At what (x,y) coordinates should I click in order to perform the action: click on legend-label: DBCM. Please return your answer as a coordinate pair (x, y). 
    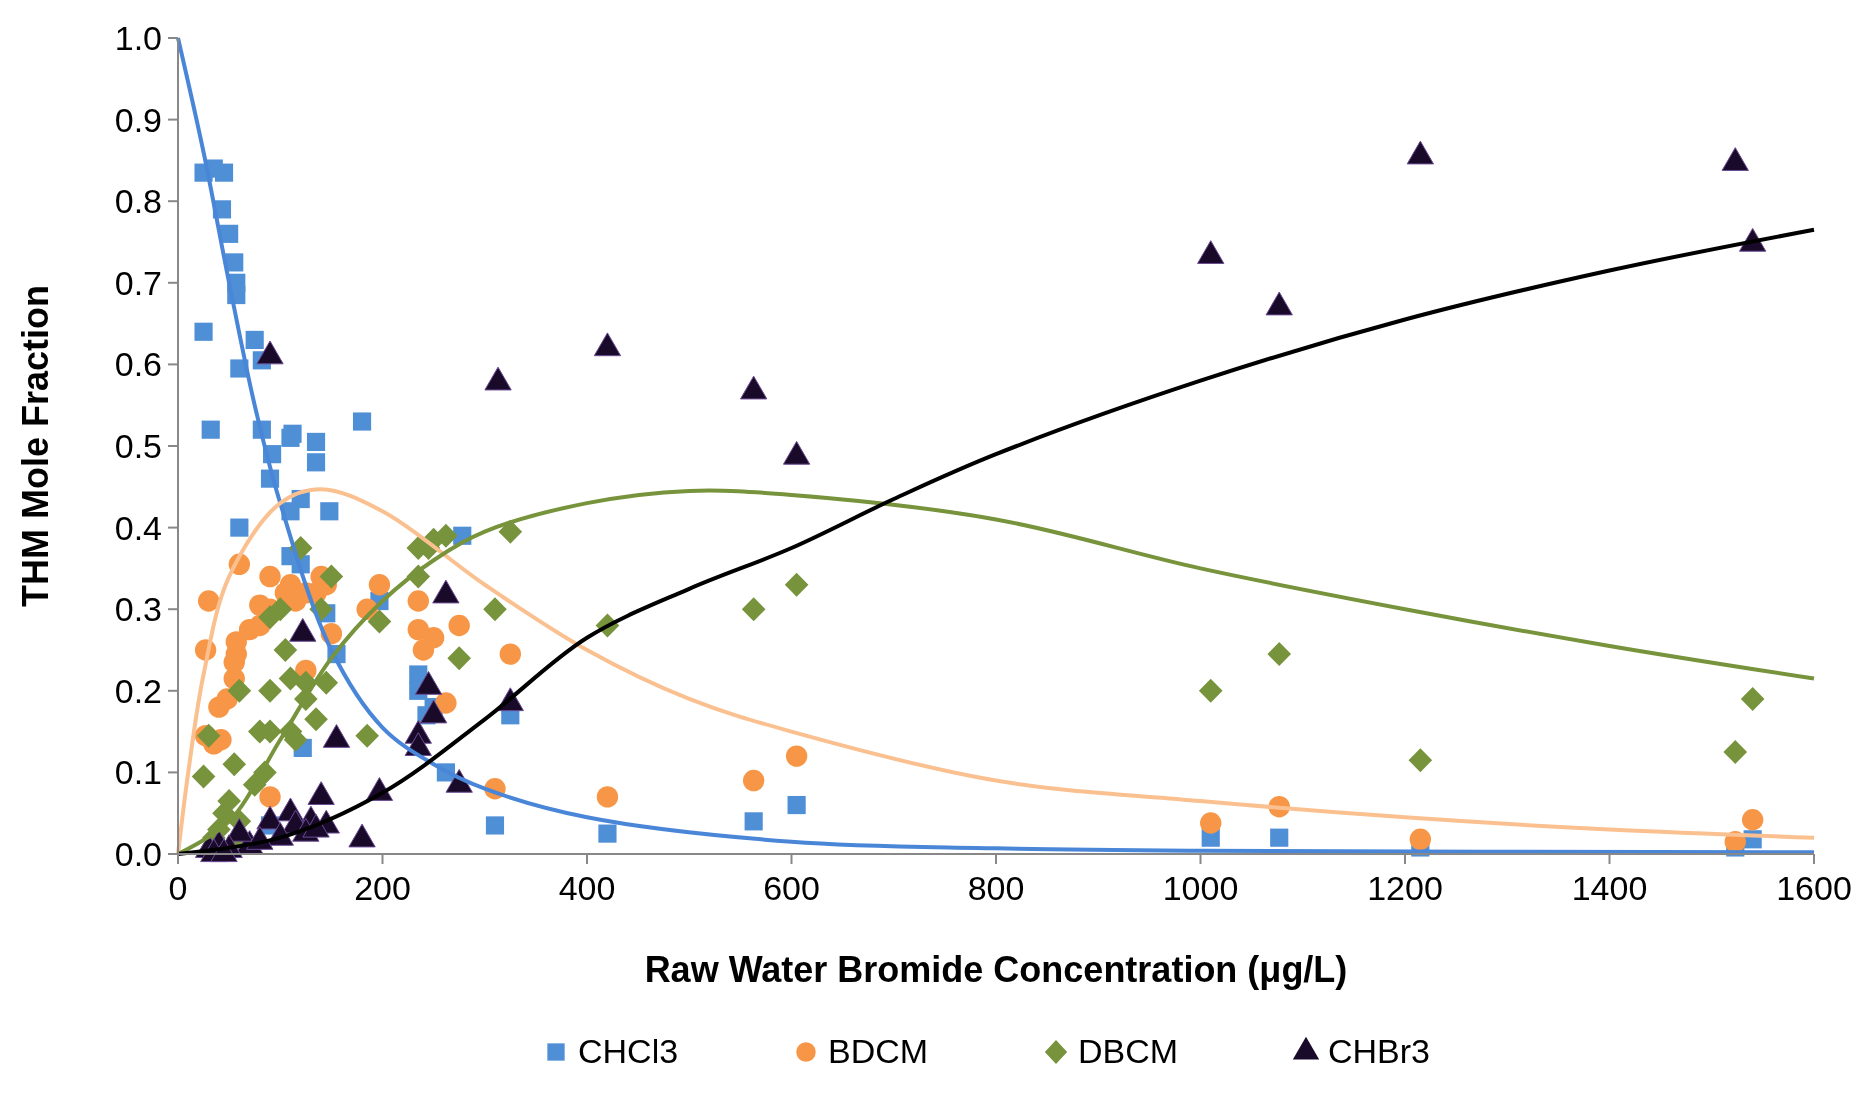
    Looking at the image, I should click on (1128, 1051).